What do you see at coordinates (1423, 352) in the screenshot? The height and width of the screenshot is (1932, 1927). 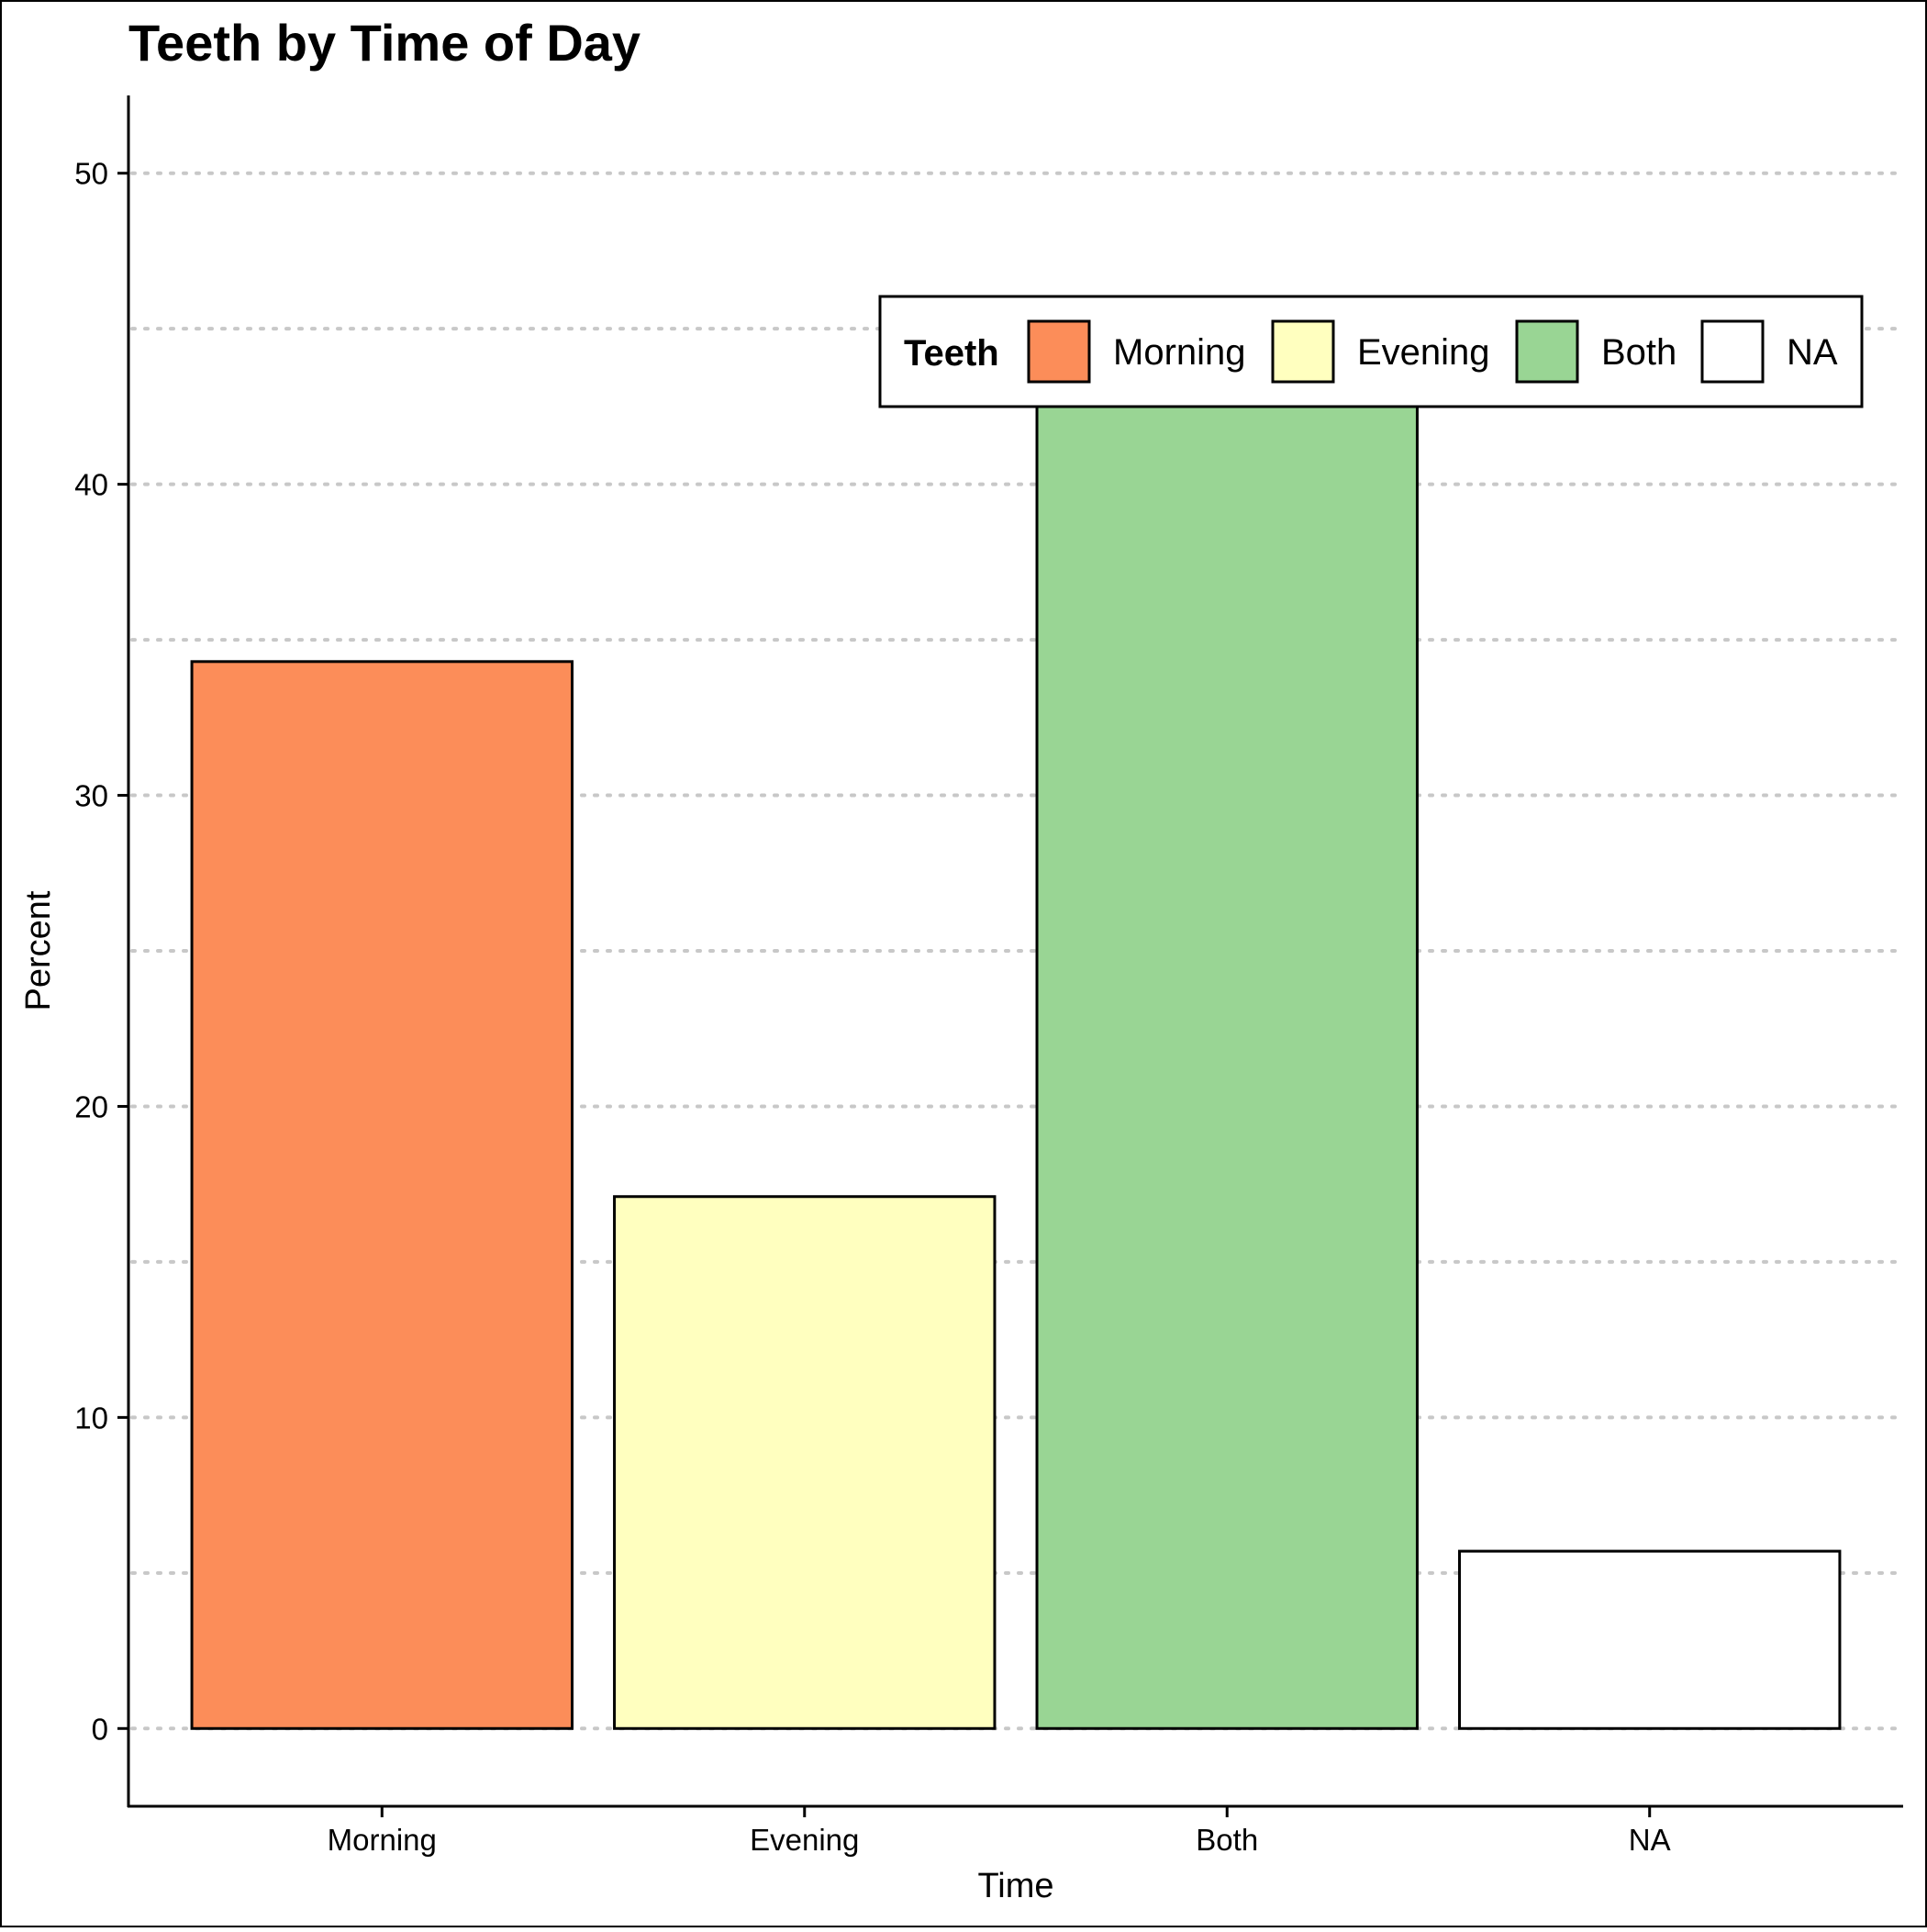 I see `legend-label-evening: Evening` at bounding box center [1423, 352].